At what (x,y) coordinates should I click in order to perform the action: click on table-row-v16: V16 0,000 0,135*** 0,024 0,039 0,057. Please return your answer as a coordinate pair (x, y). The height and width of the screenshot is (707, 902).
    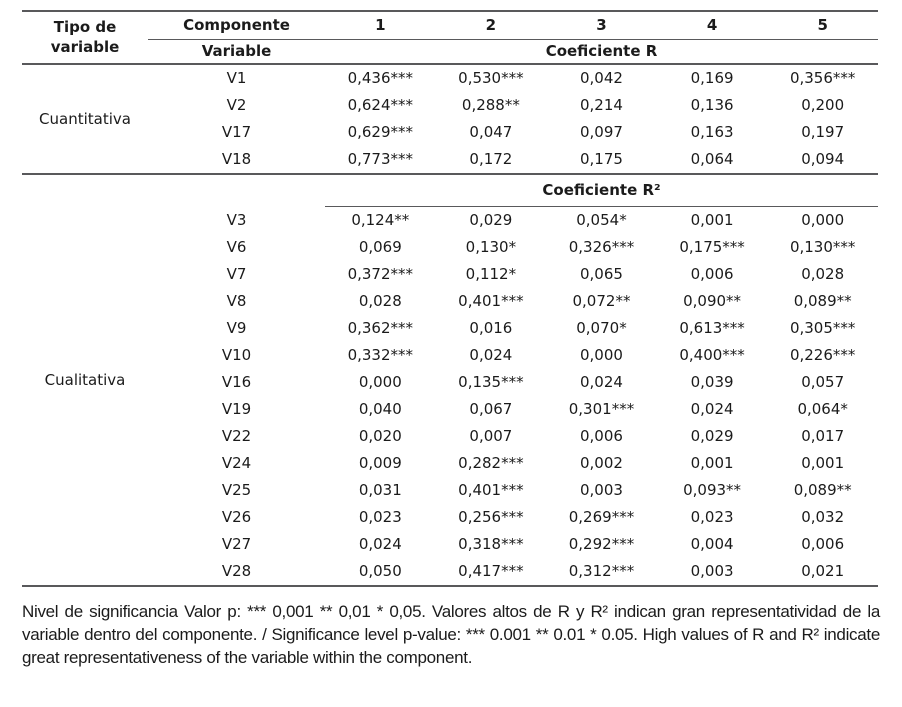
    Looking at the image, I should click on (450, 382).